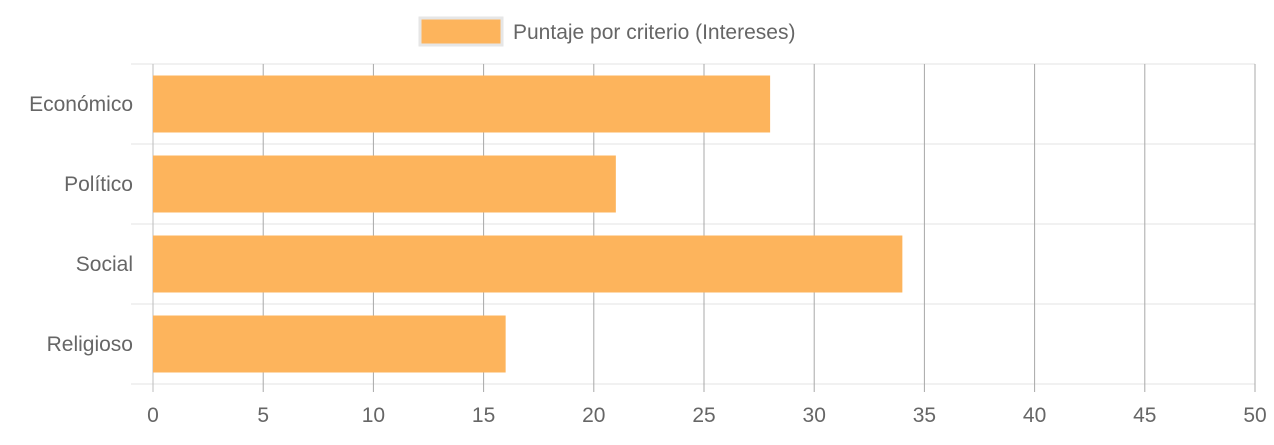  Describe the element at coordinates (814, 415) in the screenshot. I see `x-tick-label: 30` at that location.